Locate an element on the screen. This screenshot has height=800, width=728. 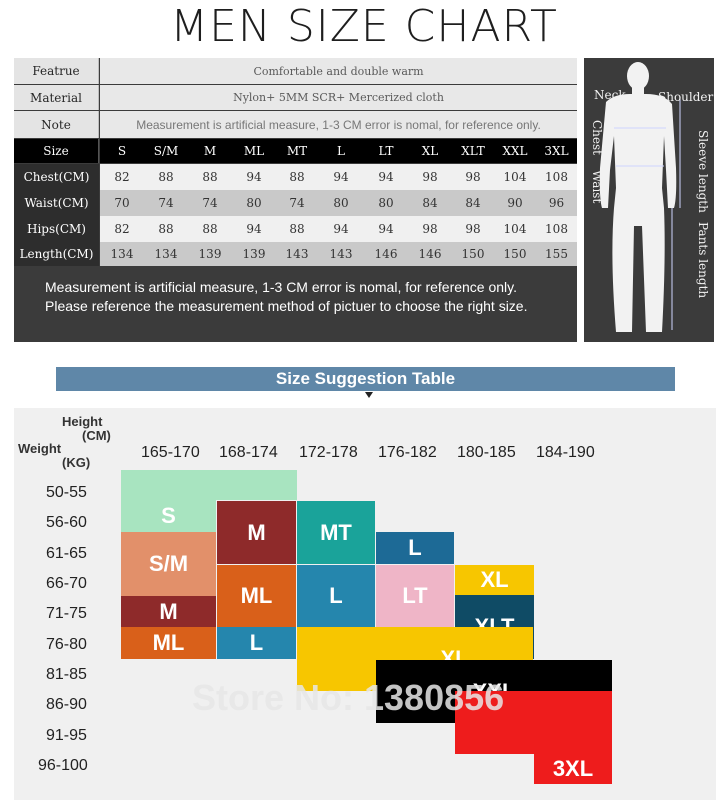
height-range: 165-170 is located at coordinates (170, 452).